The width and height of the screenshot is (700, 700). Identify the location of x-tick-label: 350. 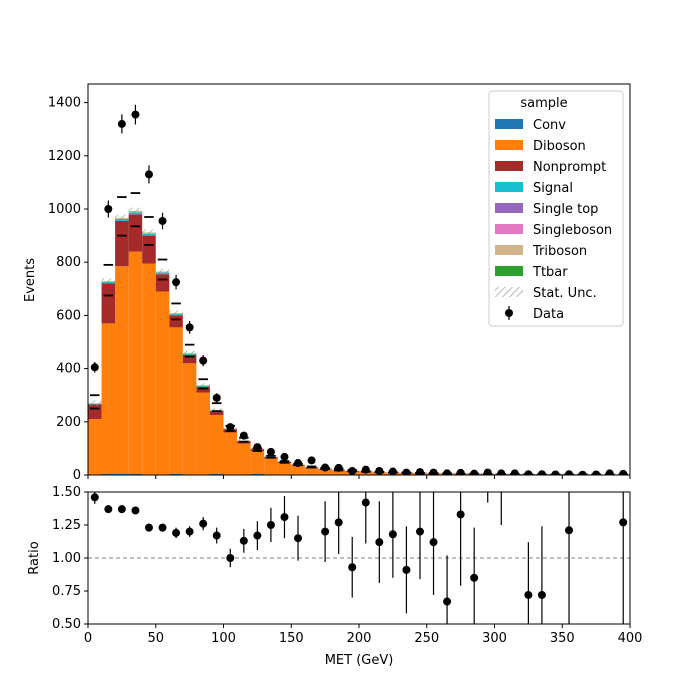
(562, 638).